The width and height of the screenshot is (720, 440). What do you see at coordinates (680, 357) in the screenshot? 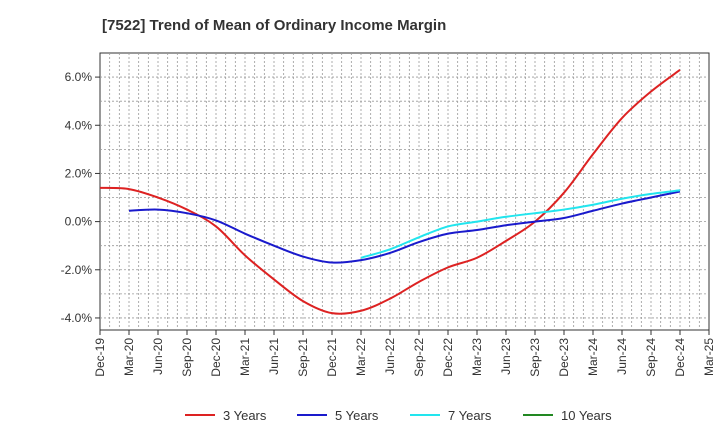
I see `x-tick-label: Dec-24` at bounding box center [680, 357].